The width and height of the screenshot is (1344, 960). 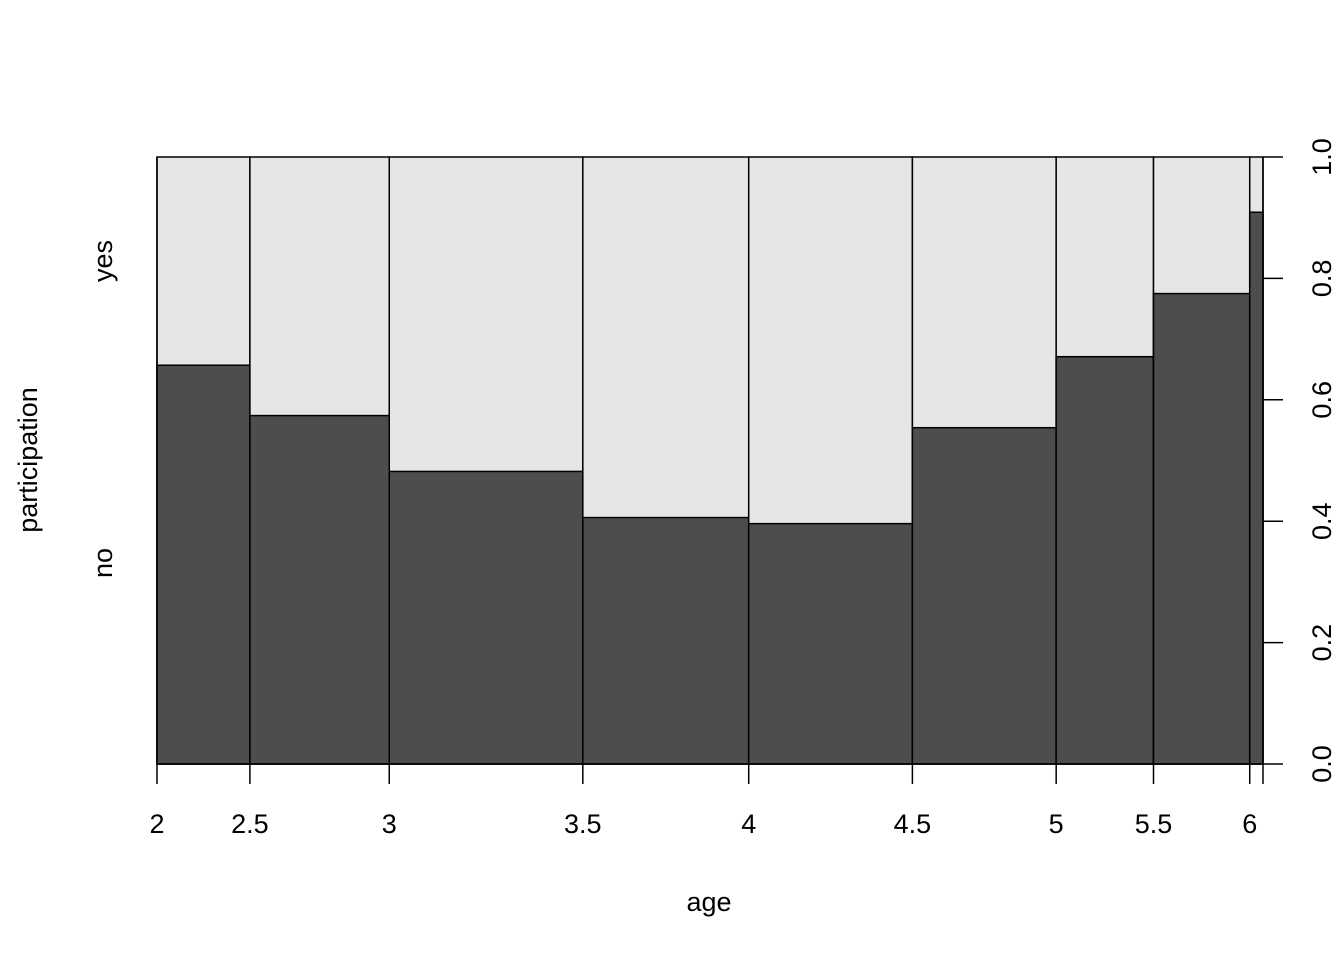 What do you see at coordinates (748, 824) in the screenshot?
I see `x-tick-label-4: 4` at bounding box center [748, 824].